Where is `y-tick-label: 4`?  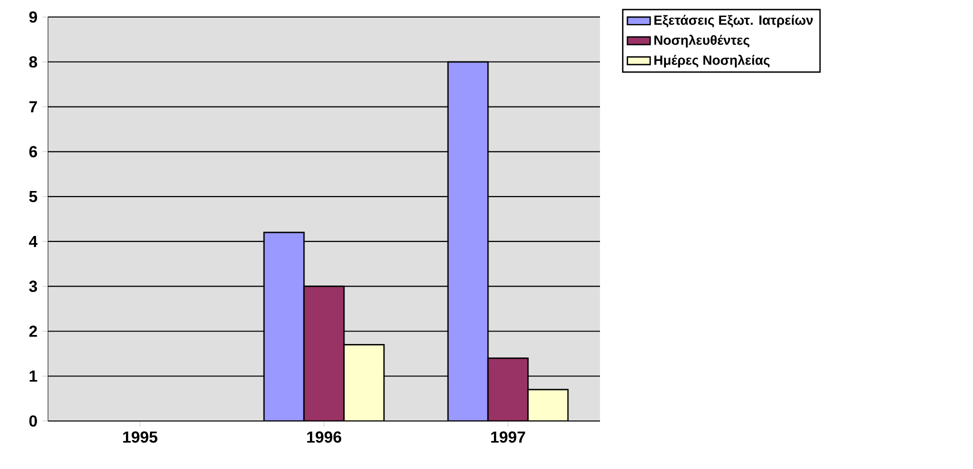
y-tick-label: 4 is located at coordinates (33, 241).